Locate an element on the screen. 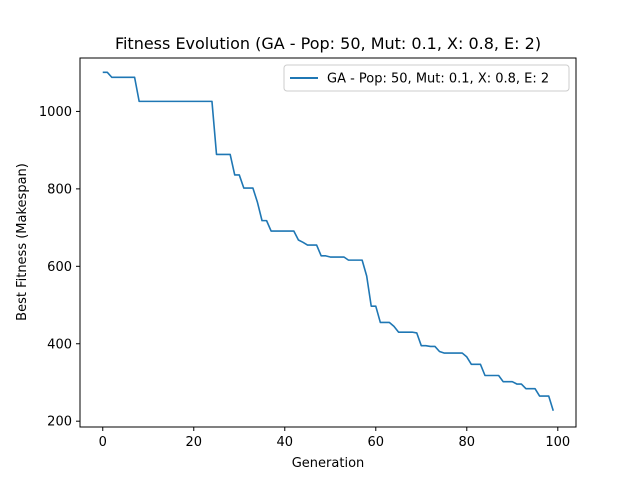 The height and width of the screenshot is (480, 640). y-tick-label: 400 is located at coordinates (59, 344).